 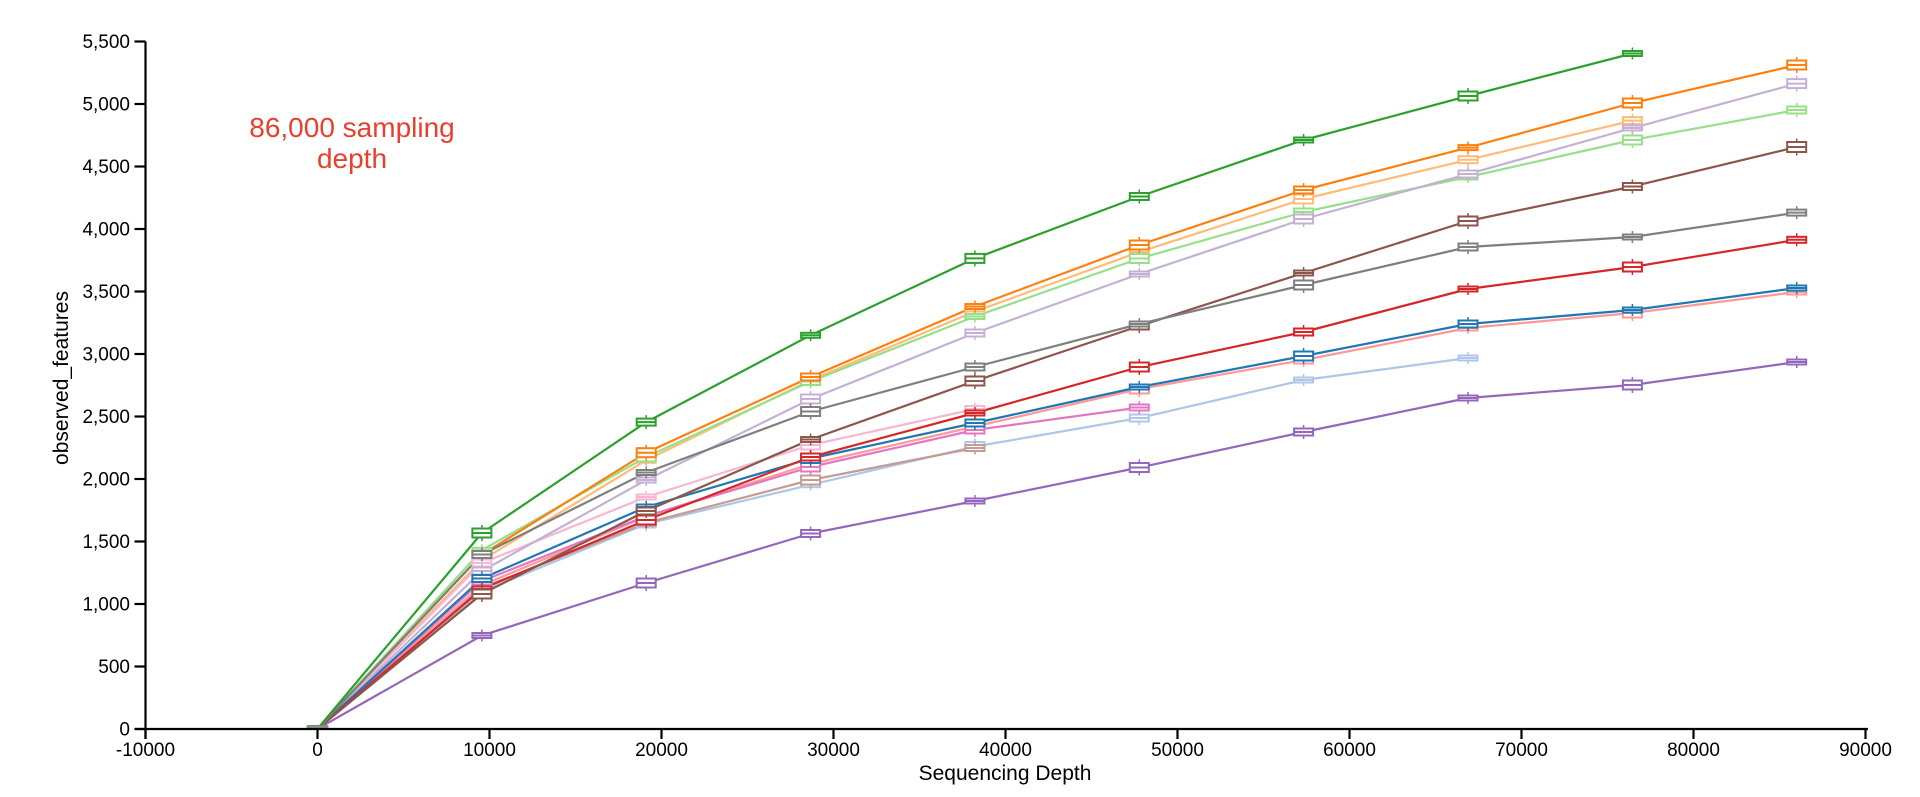 I want to click on svg-text: 70000, so click(x=1521, y=750).